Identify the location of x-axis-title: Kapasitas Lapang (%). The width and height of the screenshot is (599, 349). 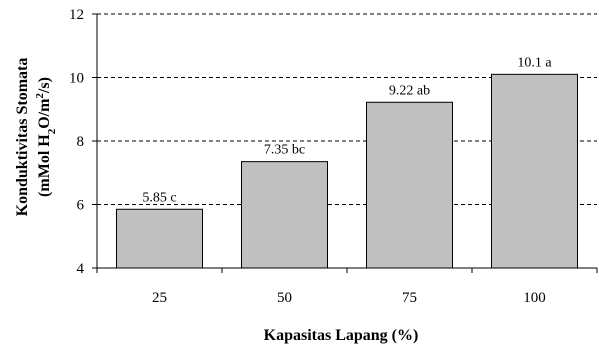
(341, 335).